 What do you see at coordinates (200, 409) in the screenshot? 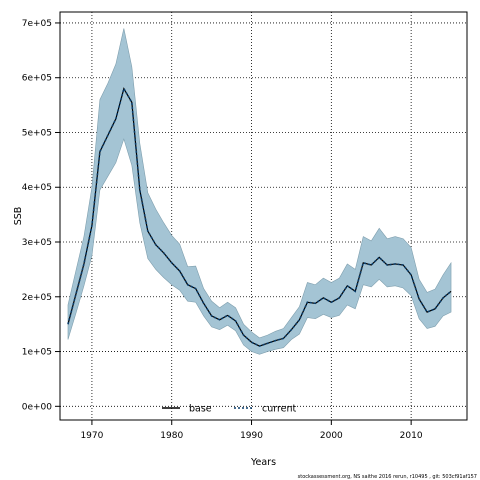
I see `legend-label-base: base` at bounding box center [200, 409].